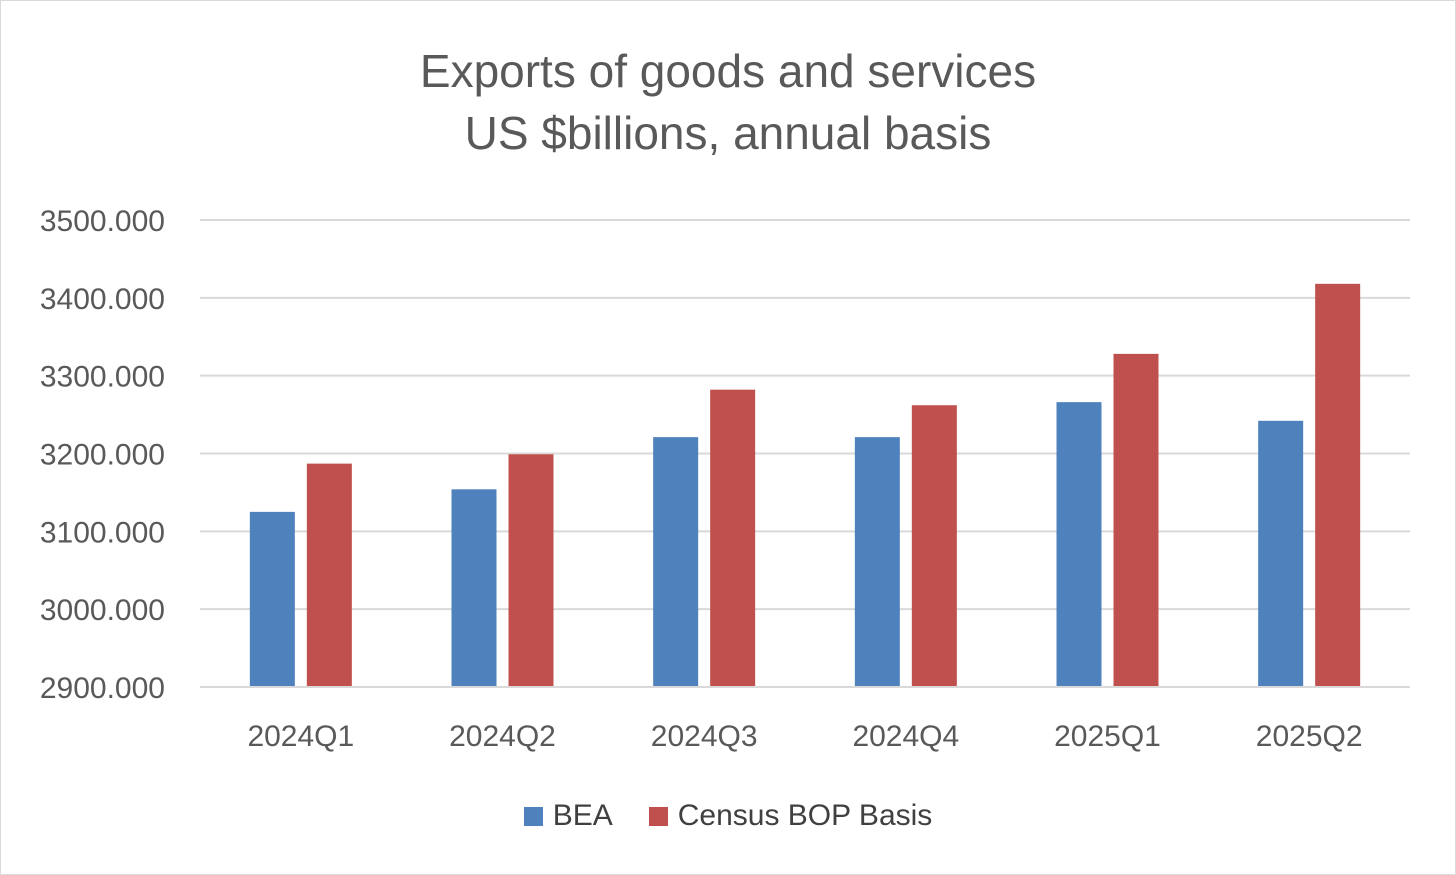  What do you see at coordinates (102, 532) in the screenshot?
I see `y-tick-label: 3100.000` at bounding box center [102, 532].